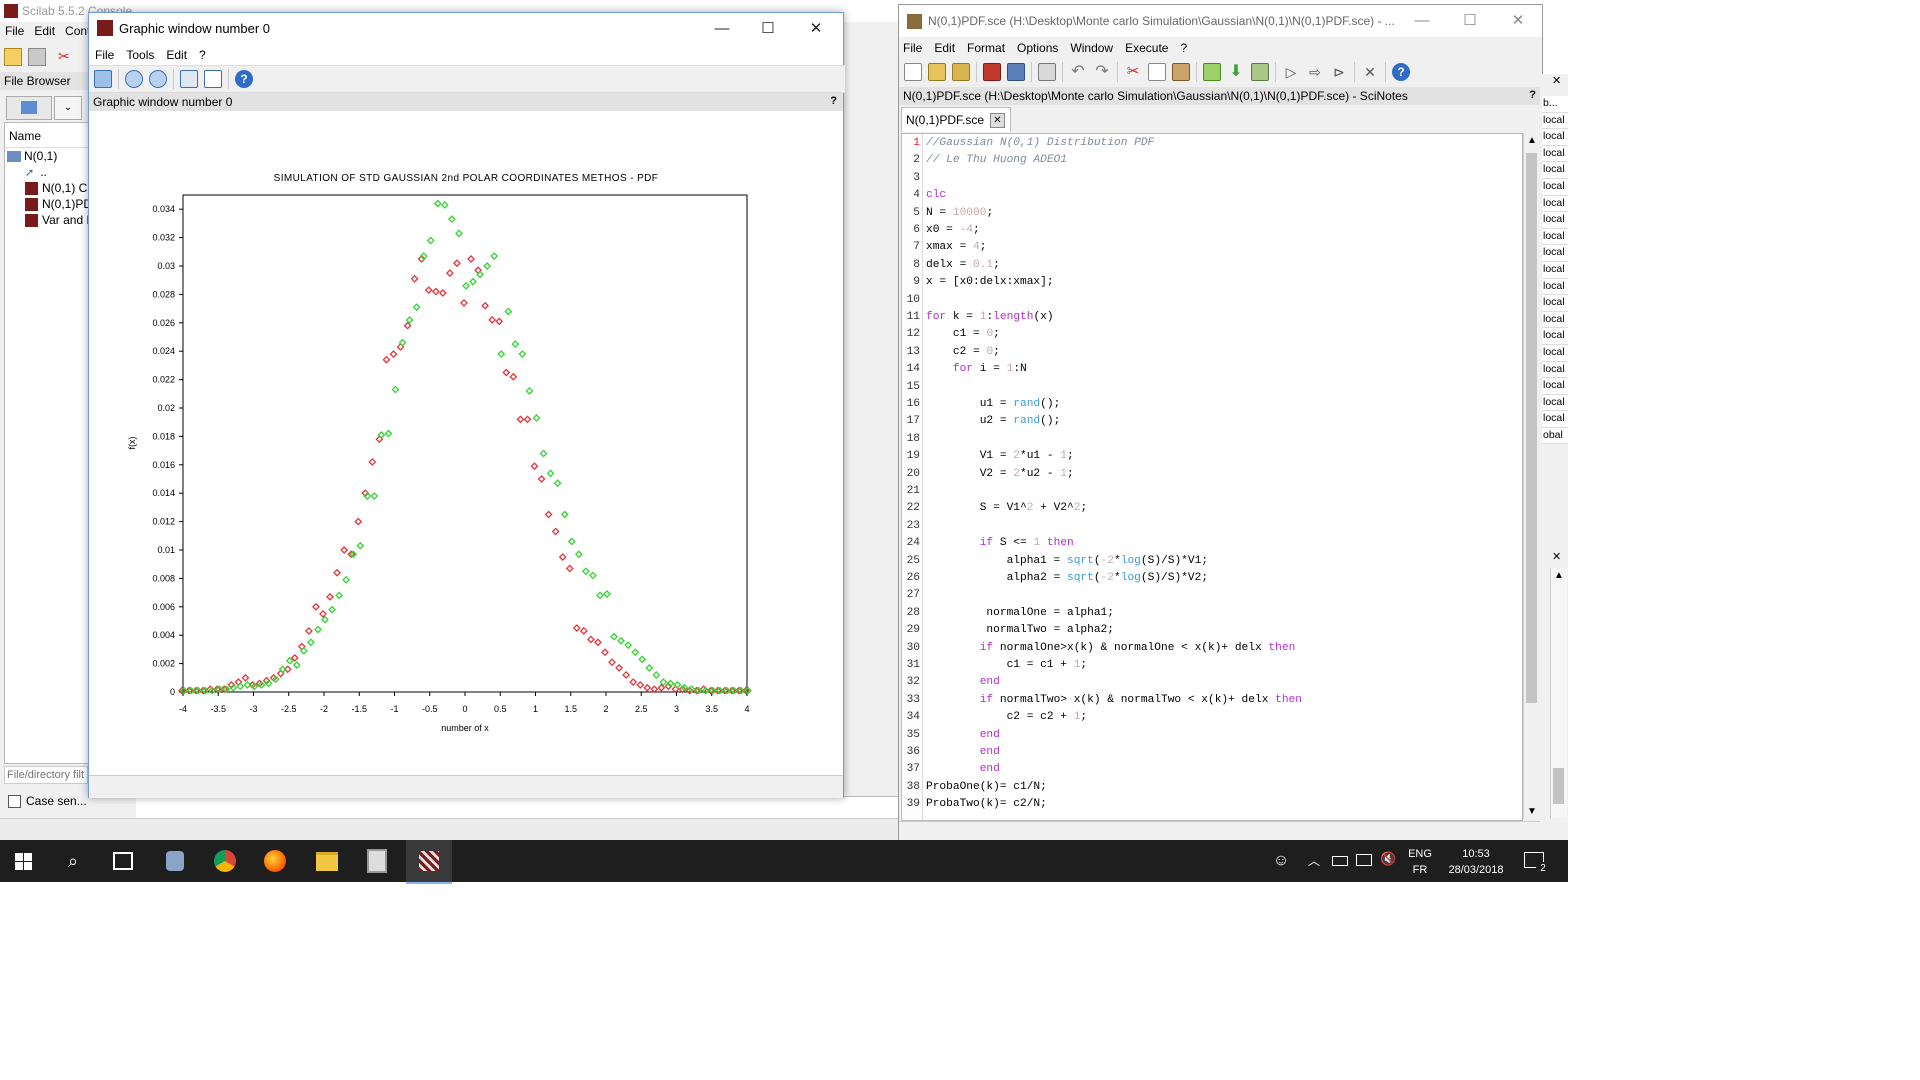  What do you see at coordinates (997, 120) in the screenshot?
I see `close-tab-icon: ✕` at bounding box center [997, 120].